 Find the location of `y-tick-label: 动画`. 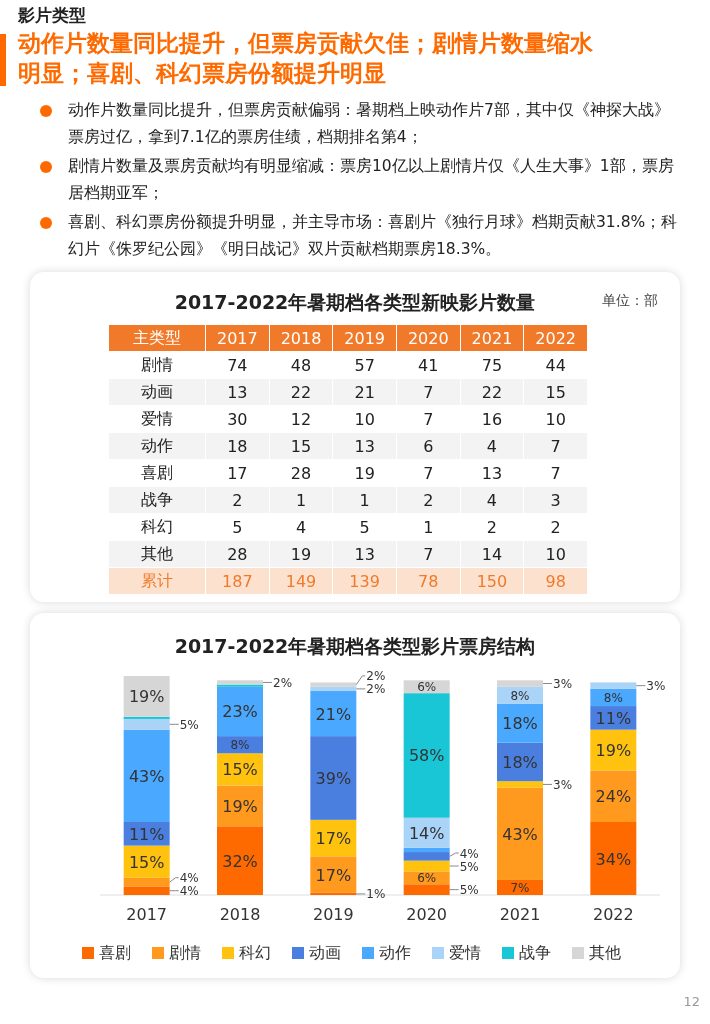

y-tick-label: 动画 is located at coordinates (157, 392).